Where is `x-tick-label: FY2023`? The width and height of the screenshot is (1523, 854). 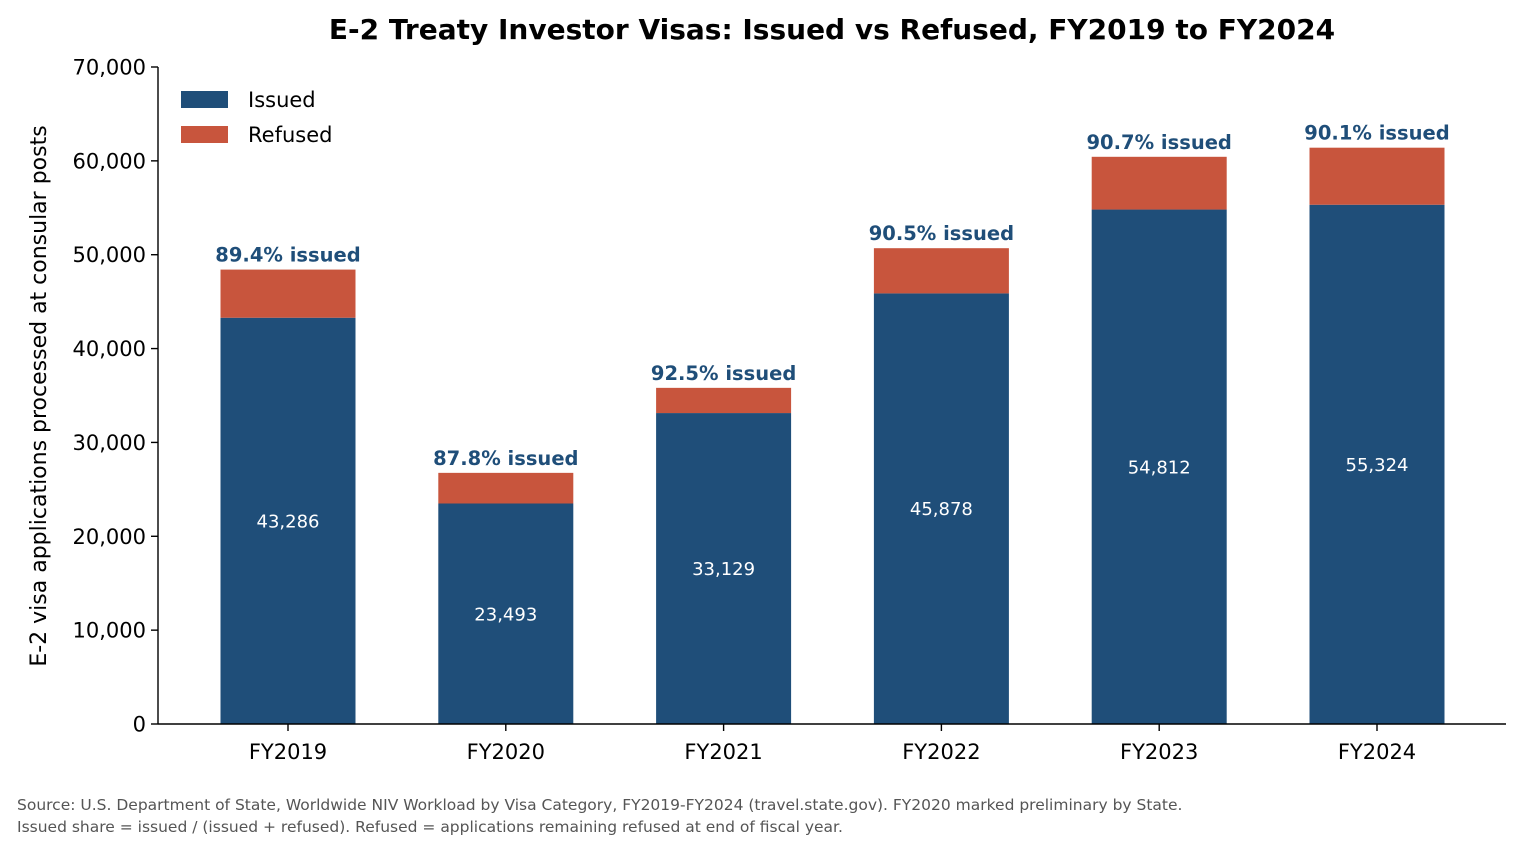 x-tick-label: FY2023 is located at coordinates (1159, 752).